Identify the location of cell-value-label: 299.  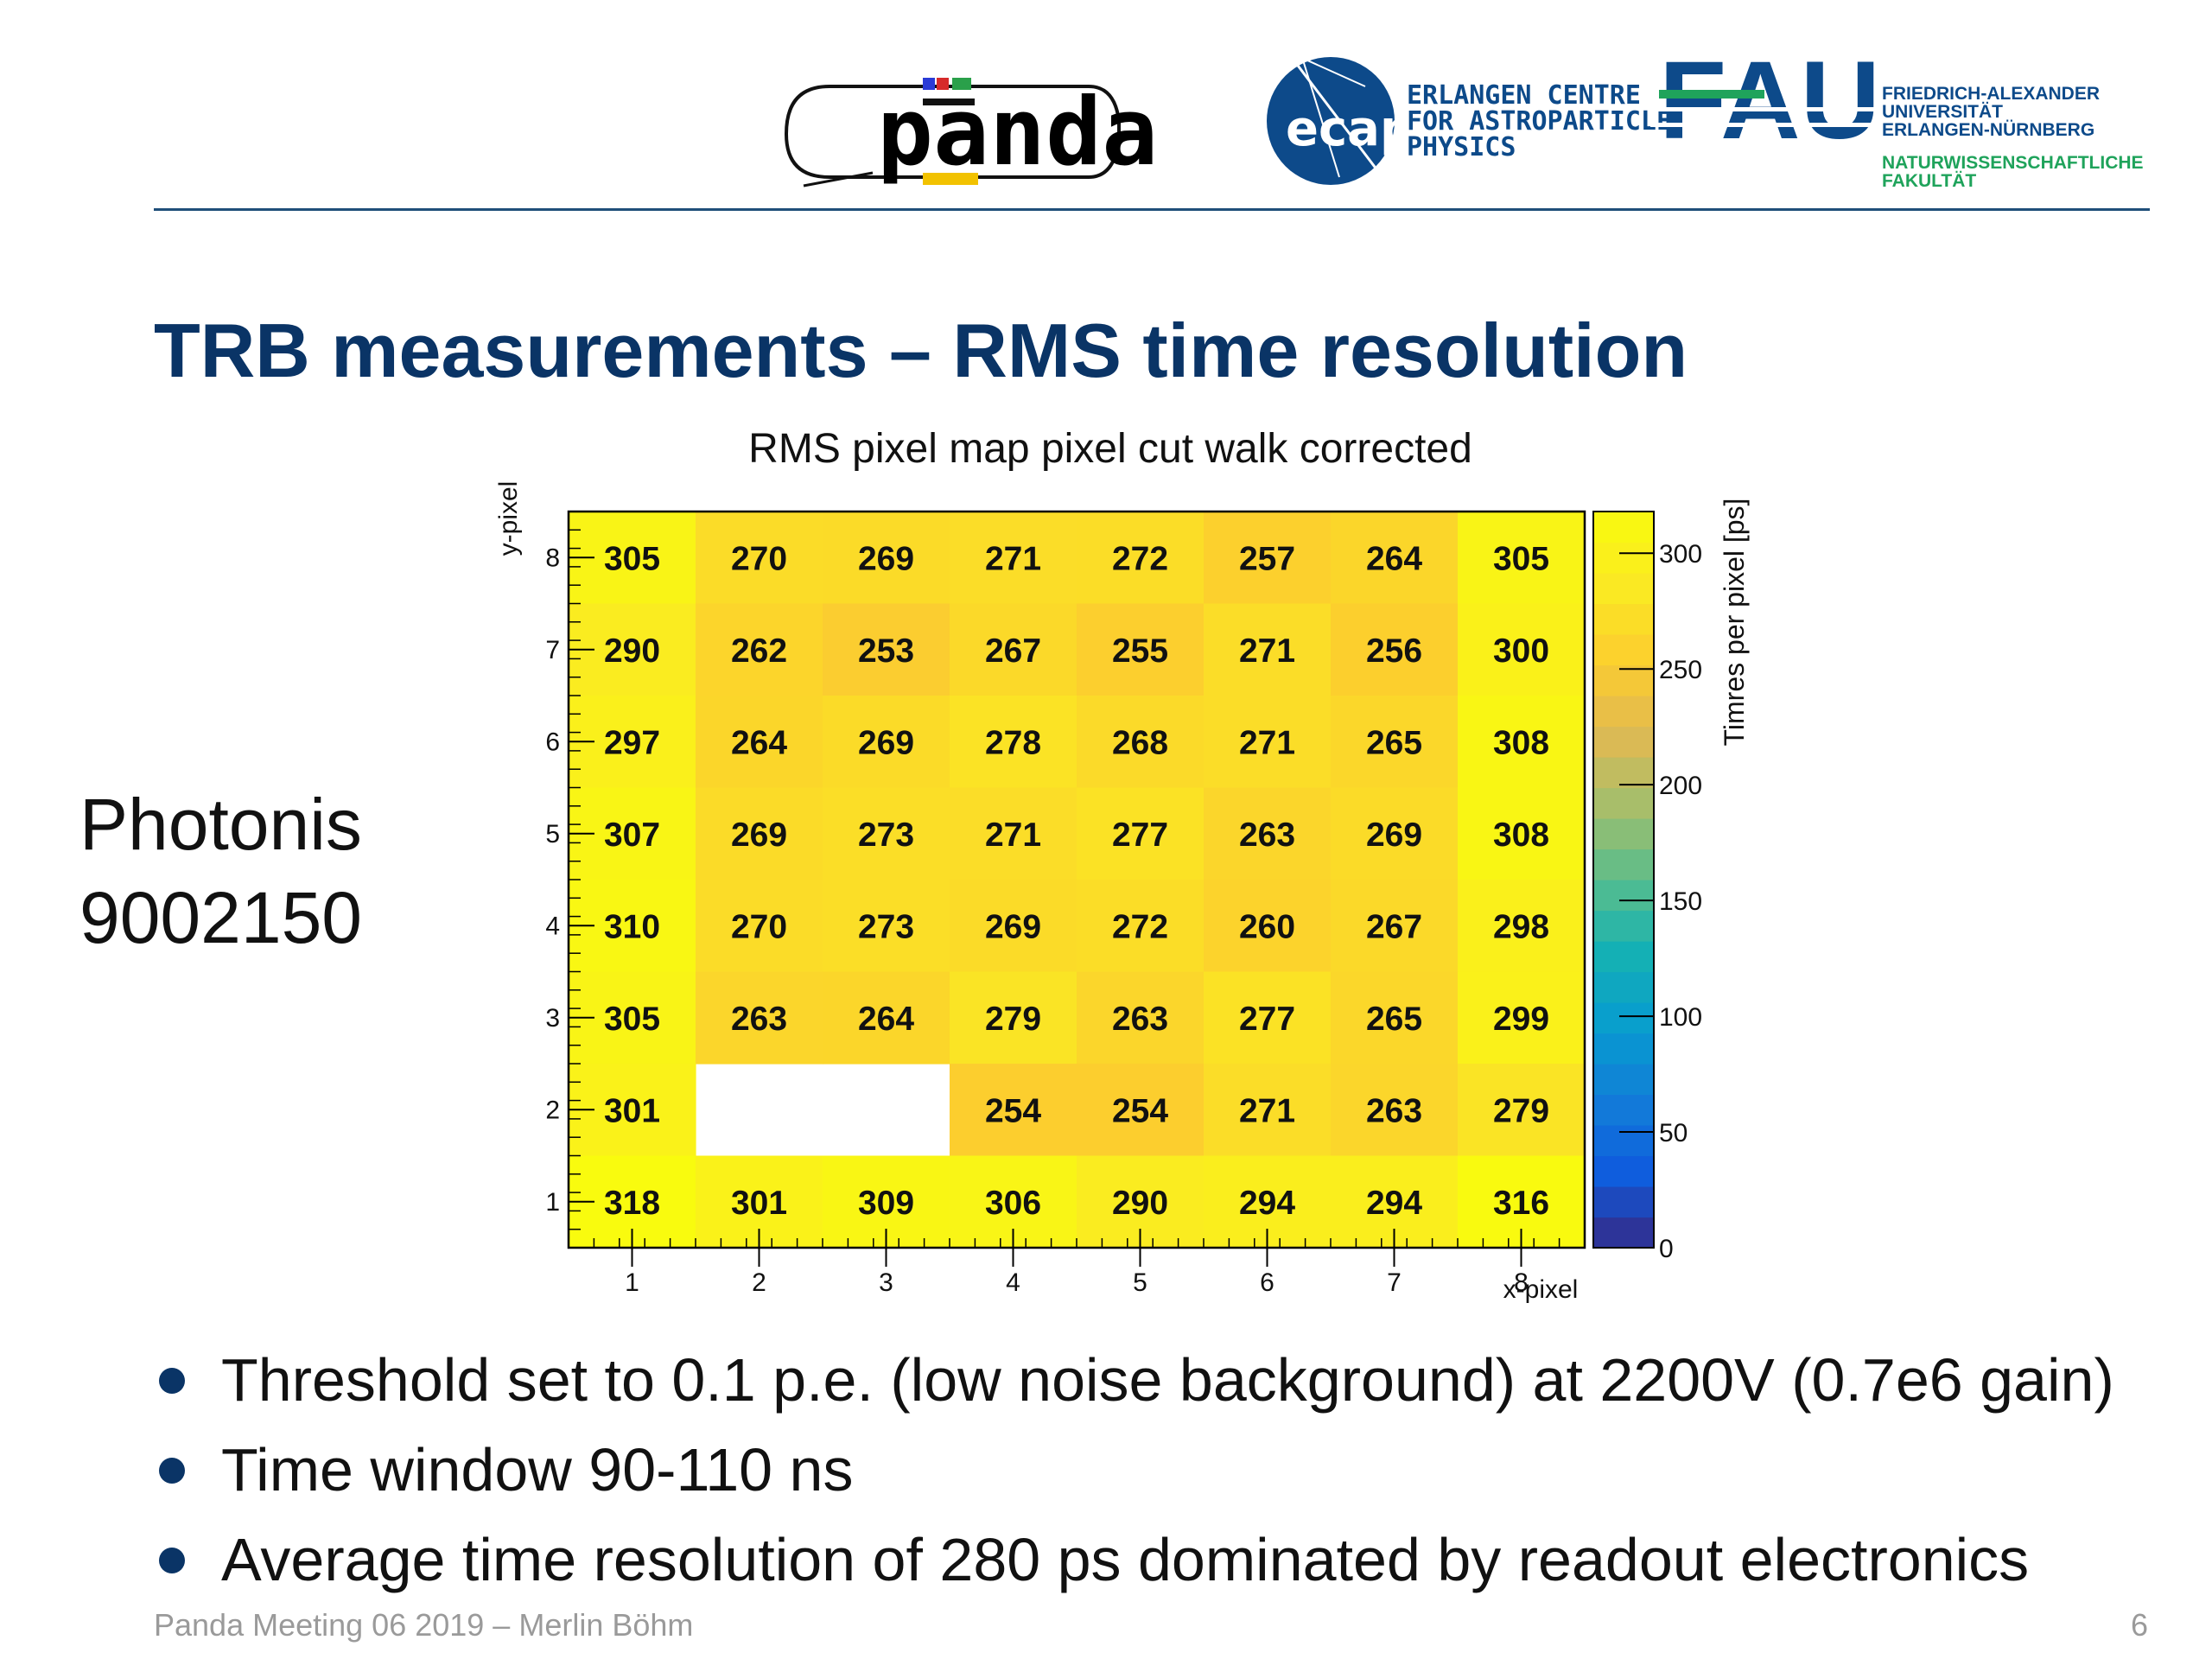
(1521, 1019).